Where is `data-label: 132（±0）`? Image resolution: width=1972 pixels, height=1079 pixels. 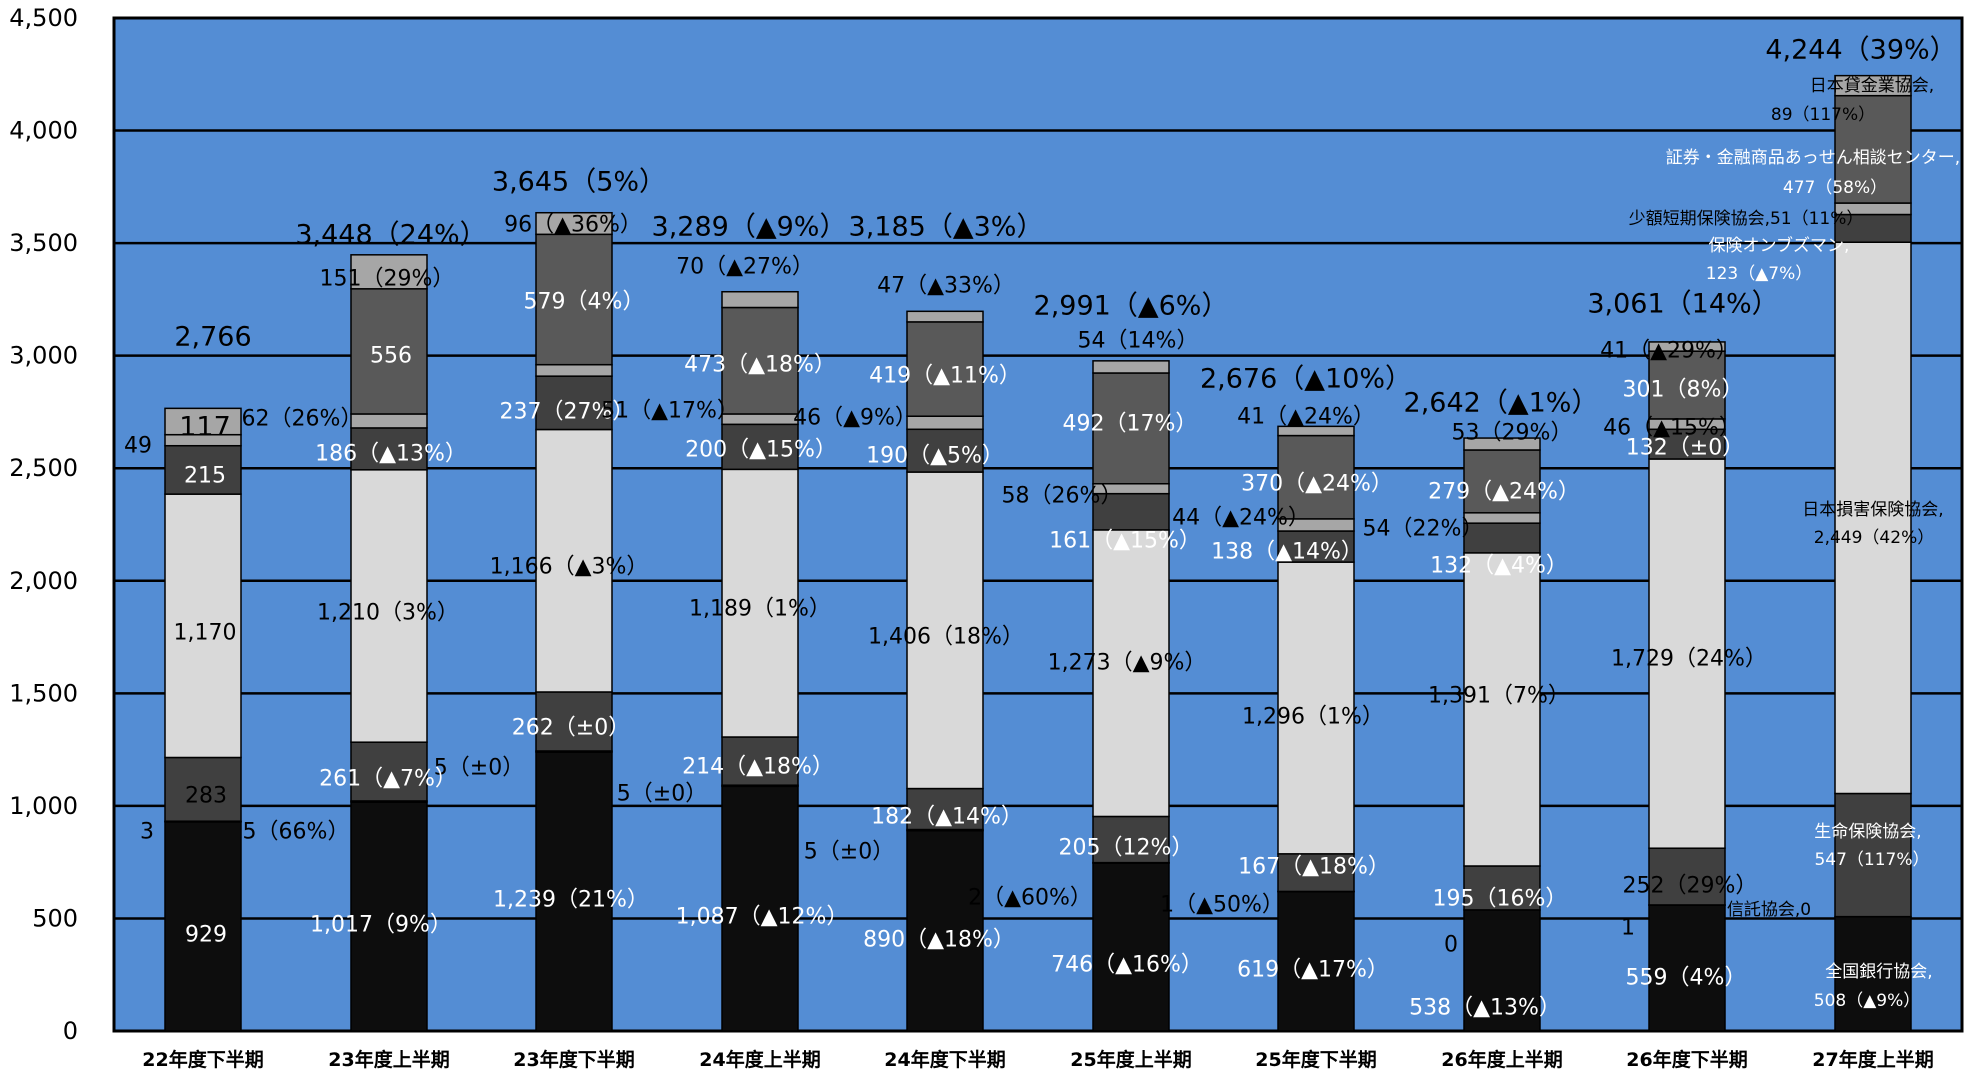 data-label: 132（±0） is located at coordinates (1685, 448).